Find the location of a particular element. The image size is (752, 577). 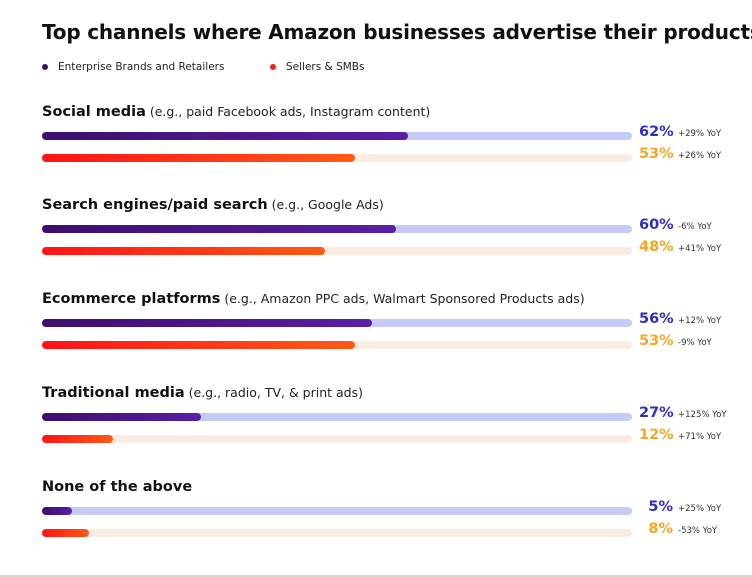

yoy-label: +12% YoY is located at coordinates (700, 321).